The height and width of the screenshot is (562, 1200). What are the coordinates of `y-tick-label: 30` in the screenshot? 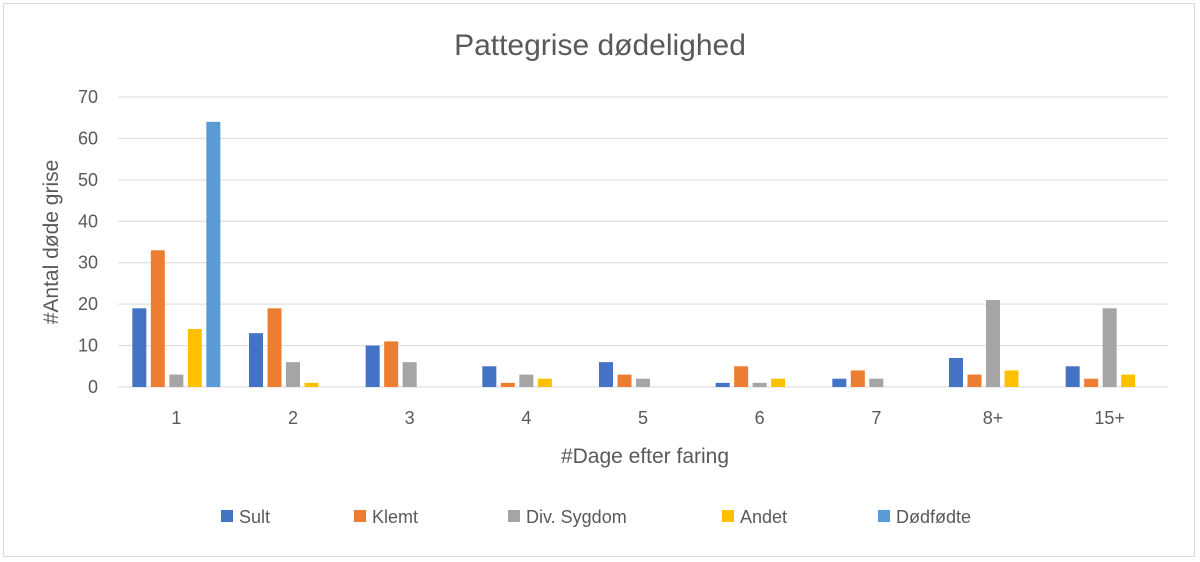 It's located at (88, 263).